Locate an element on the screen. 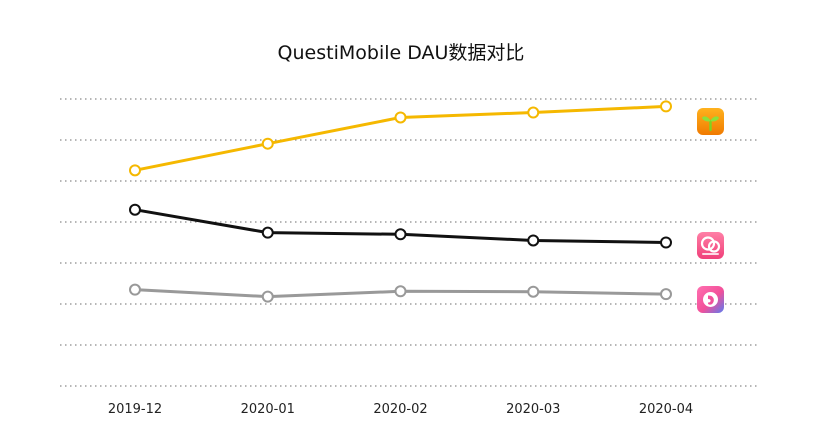  x-tick-label: 2020-01 is located at coordinates (268, 409).